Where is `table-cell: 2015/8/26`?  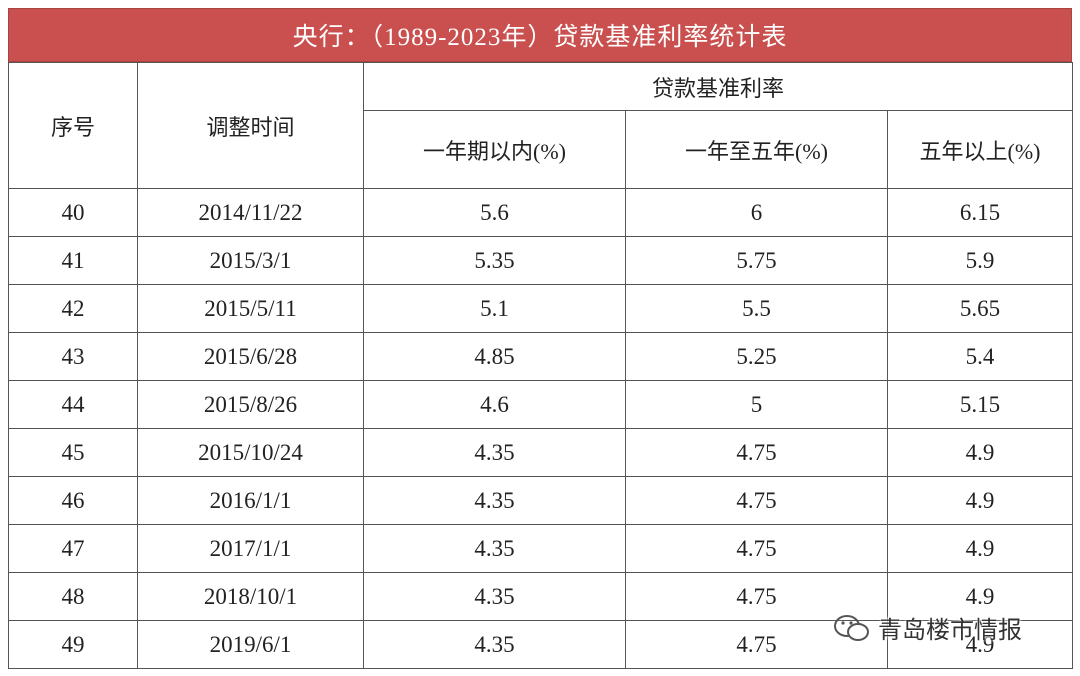 table-cell: 2015/8/26 is located at coordinates (250, 404).